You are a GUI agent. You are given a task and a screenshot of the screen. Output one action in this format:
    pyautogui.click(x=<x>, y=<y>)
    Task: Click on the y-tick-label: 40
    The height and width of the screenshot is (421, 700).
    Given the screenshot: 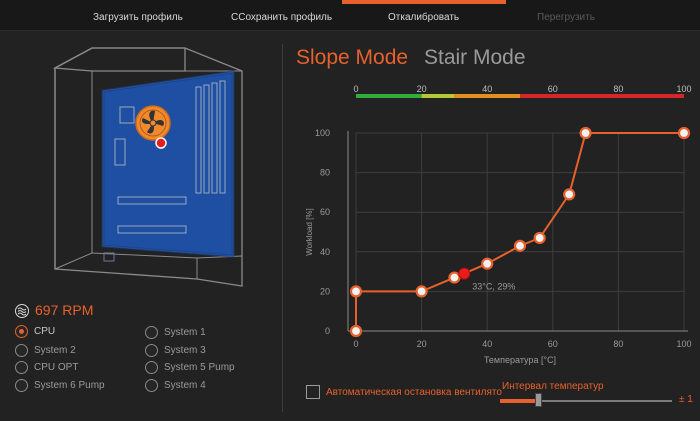 What is the action you would take?
    pyautogui.click(x=325, y=252)
    